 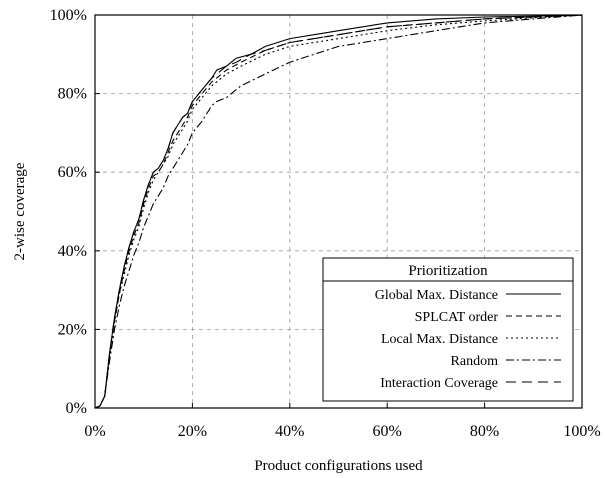 What do you see at coordinates (436, 295) in the screenshot?
I see `legend-label-1: Global Max. Distance` at bounding box center [436, 295].